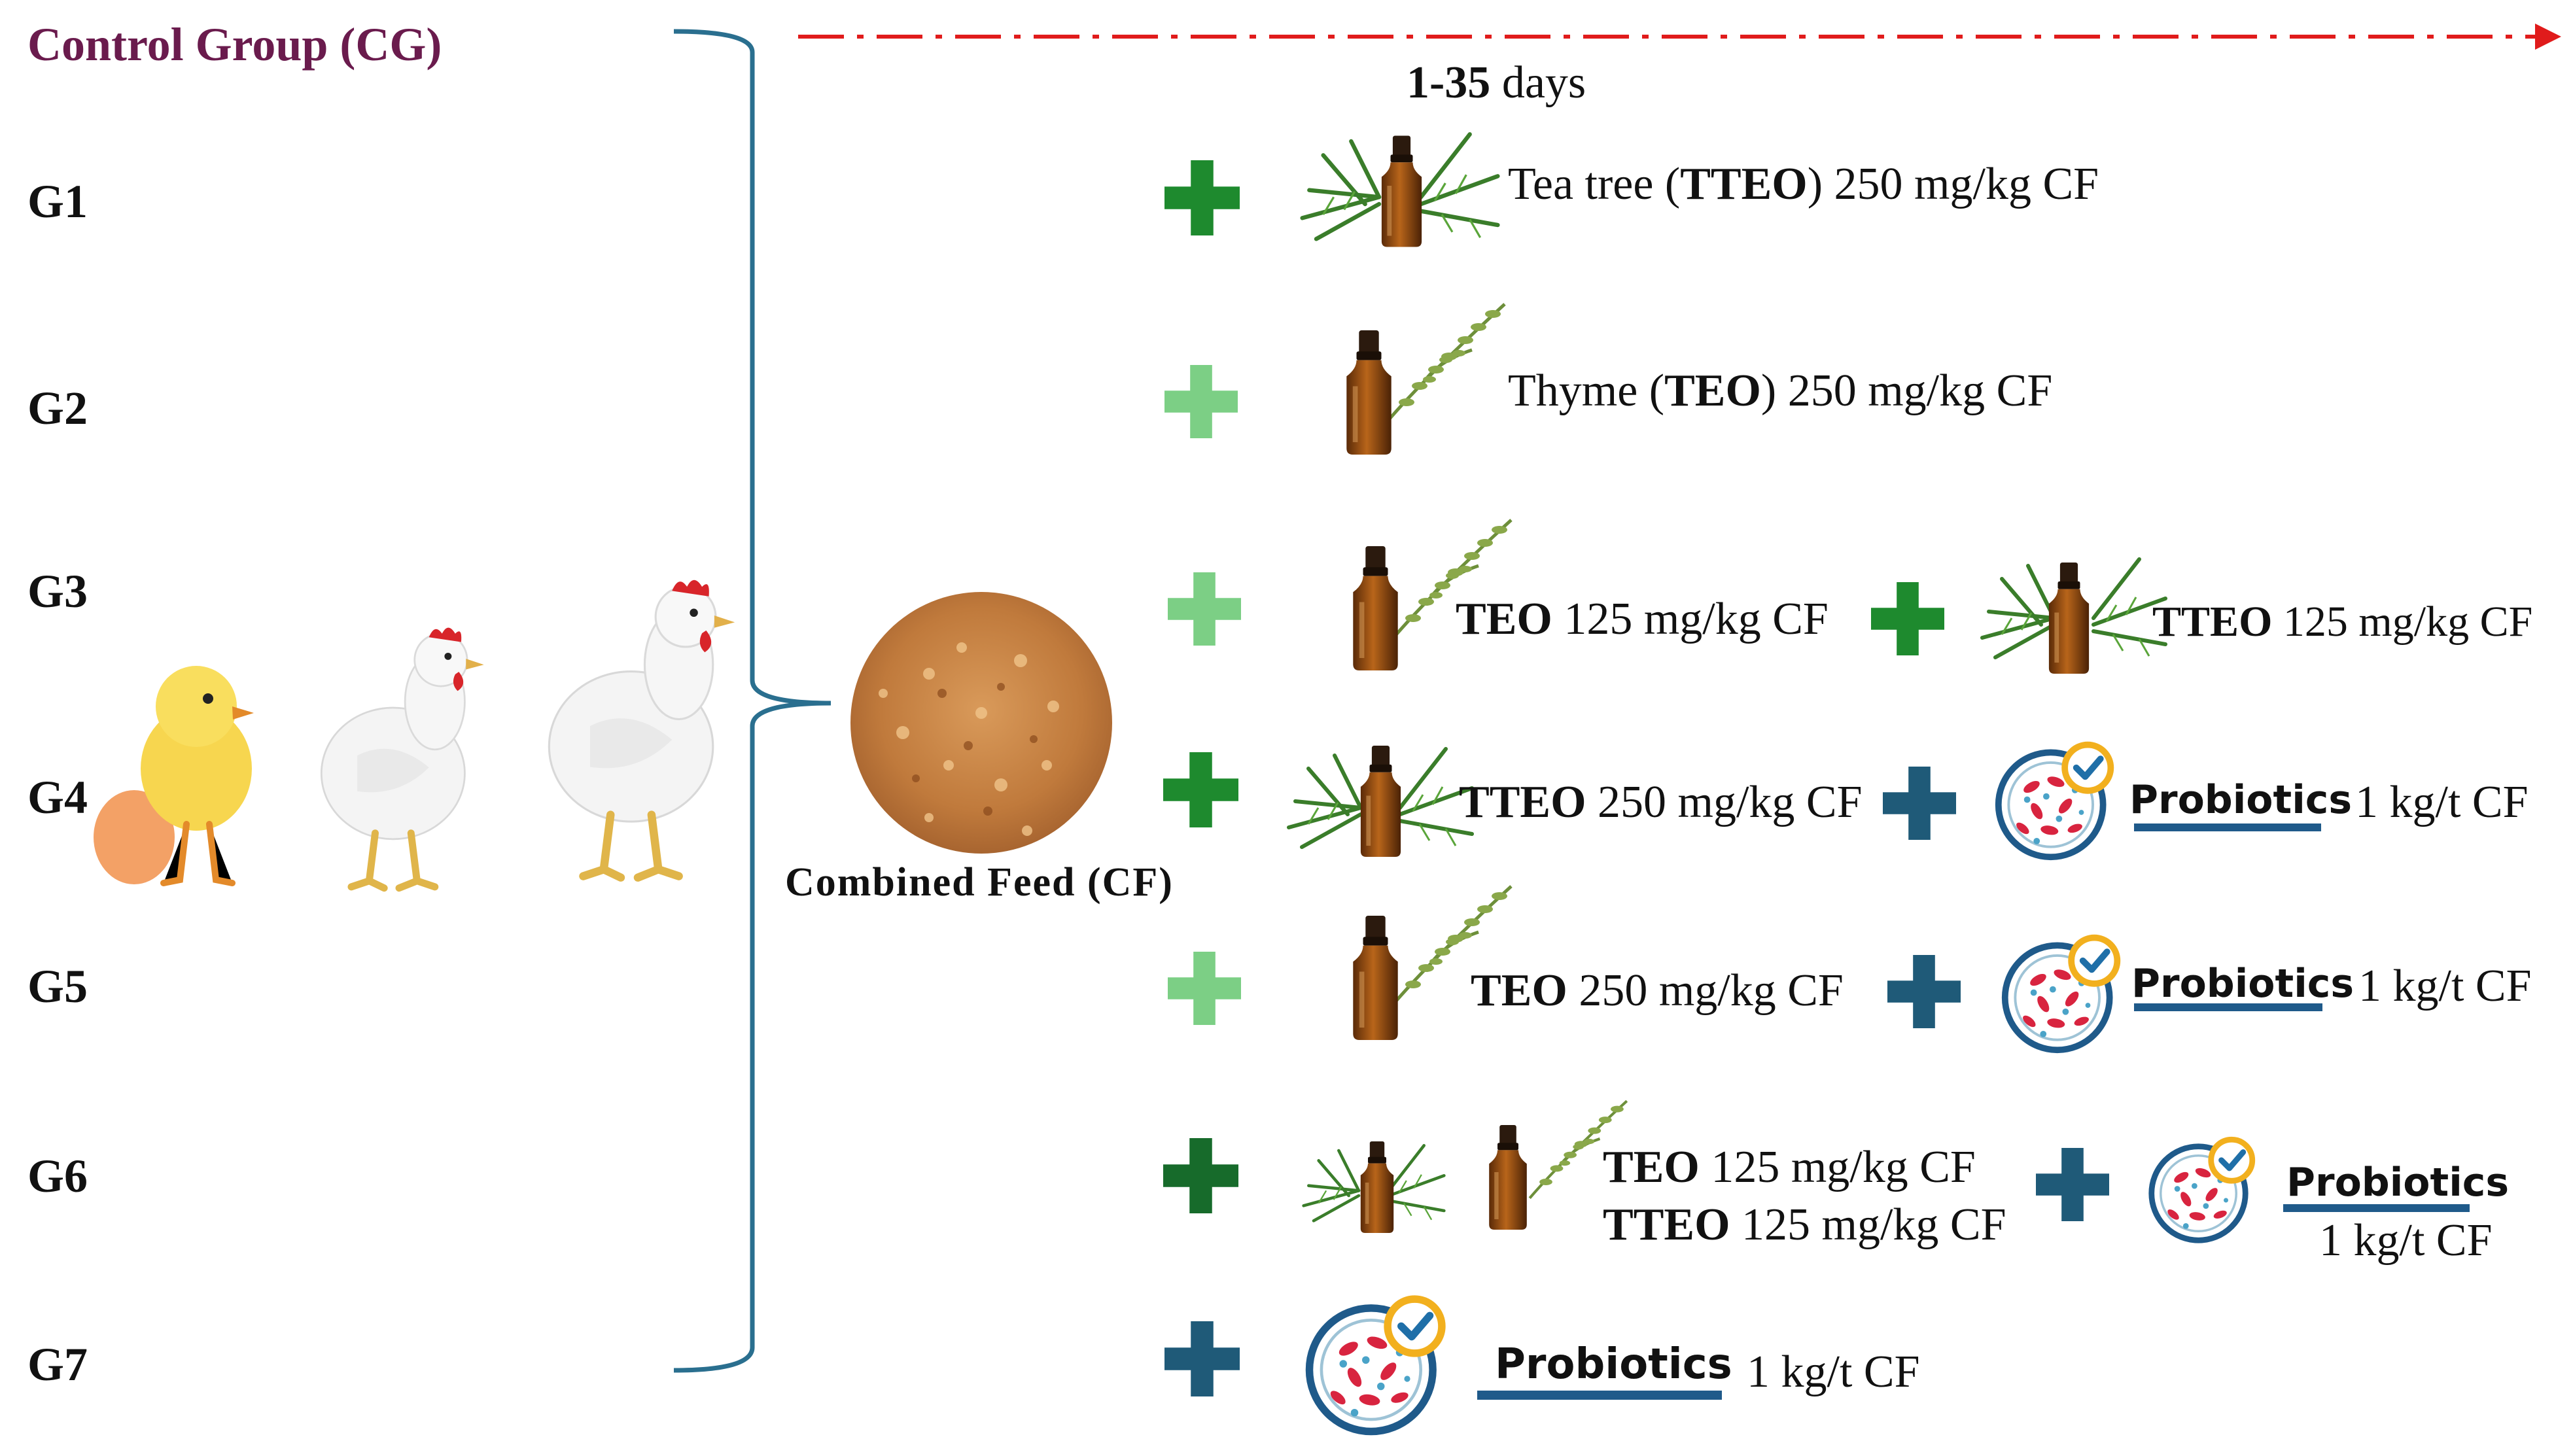 This screenshot has height=1456, width=2573. What do you see at coordinates (1432, 963) in the screenshot?
I see `thyme-oil-icon-g5` at bounding box center [1432, 963].